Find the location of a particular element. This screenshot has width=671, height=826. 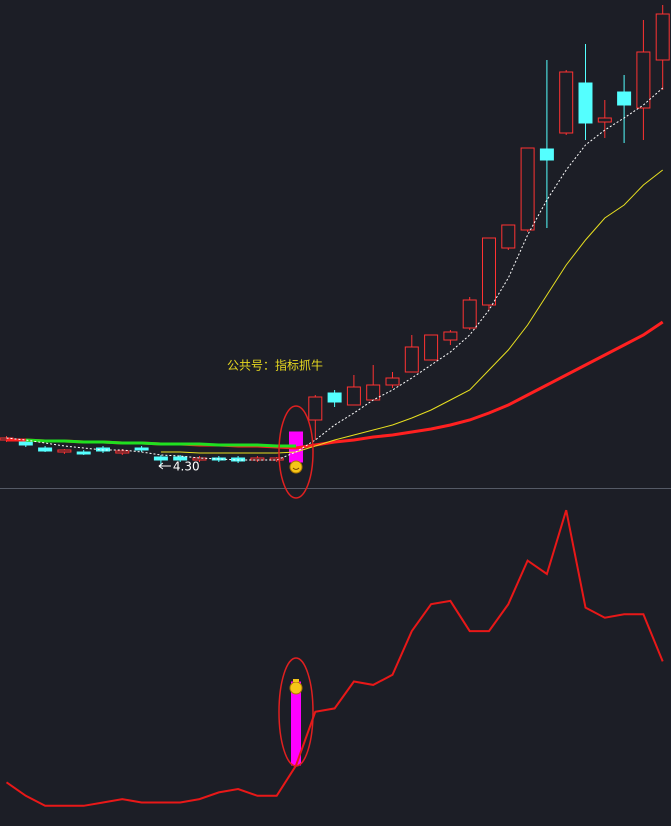

min-label: 4.30 is located at coordinates (186, 467).